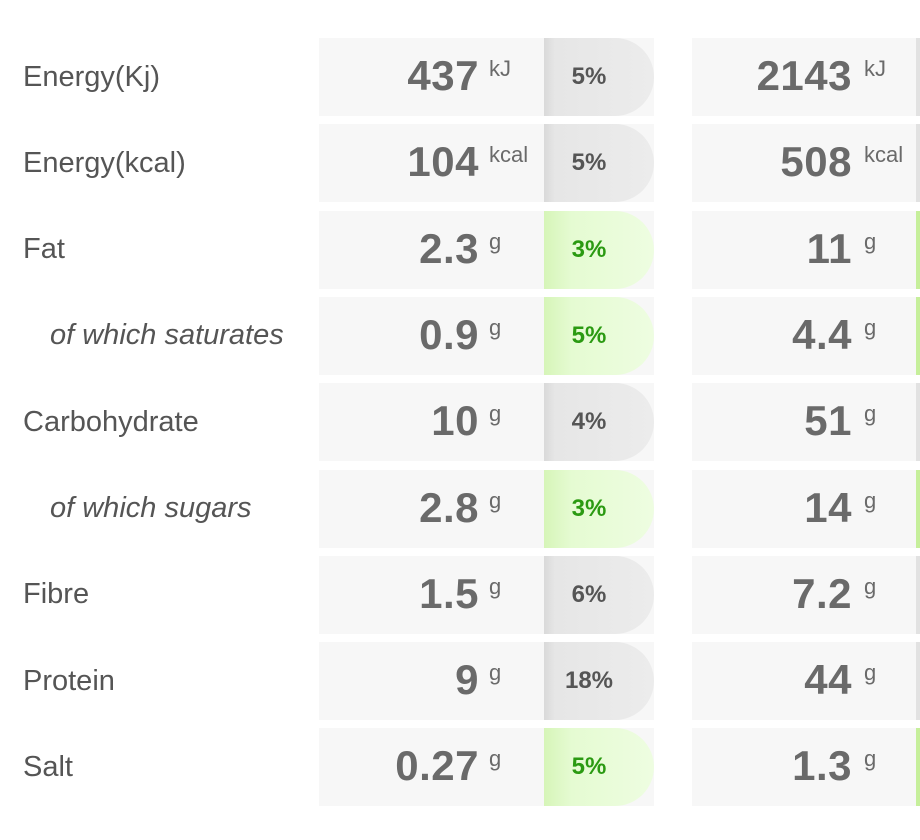 The height and width of the screenshot is (840, 920). I want to click on per-100g-value: 44, so click(828, 680).